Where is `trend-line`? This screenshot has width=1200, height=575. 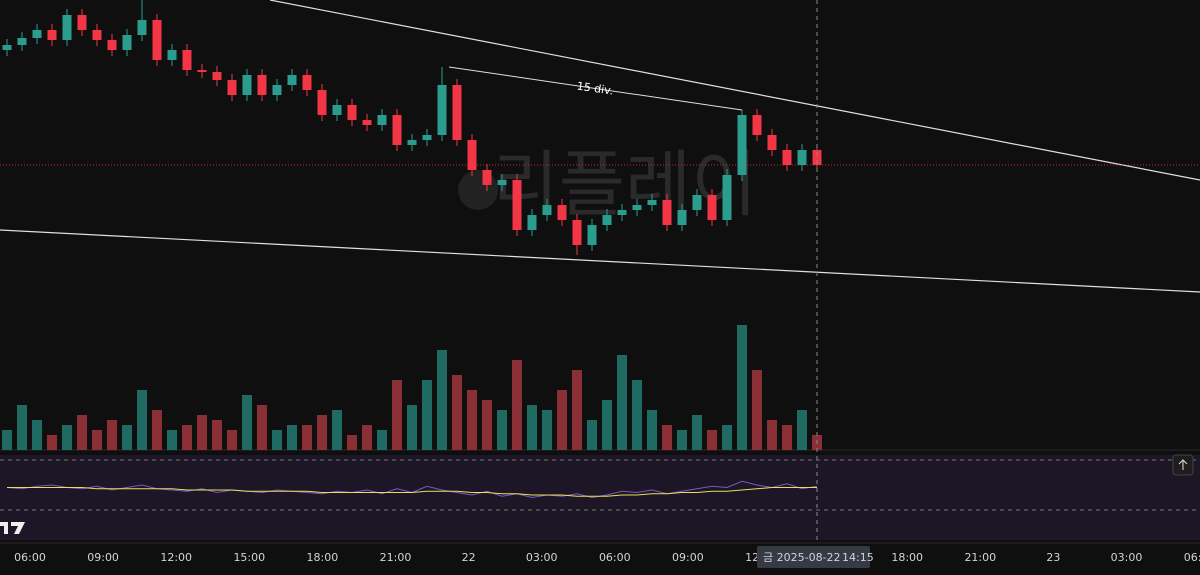 trend-line is located at coordinates (600, 261).